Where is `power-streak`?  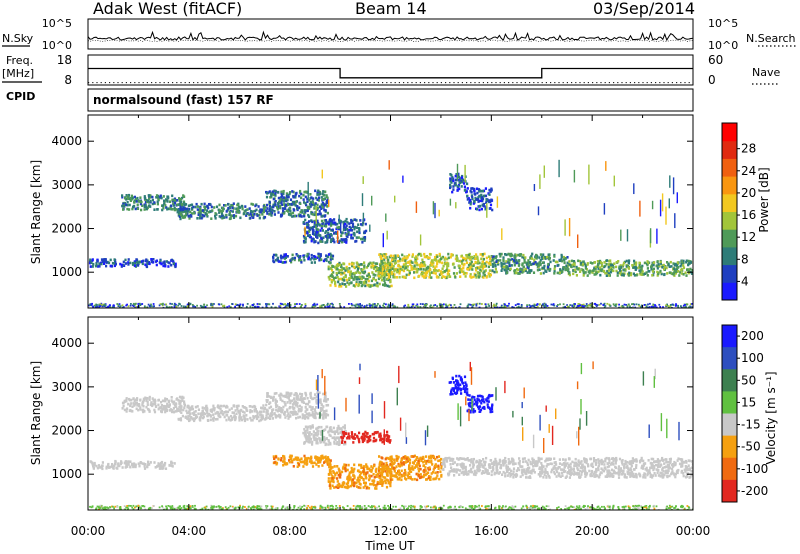 power-streak is located at coordinates (652, 205).